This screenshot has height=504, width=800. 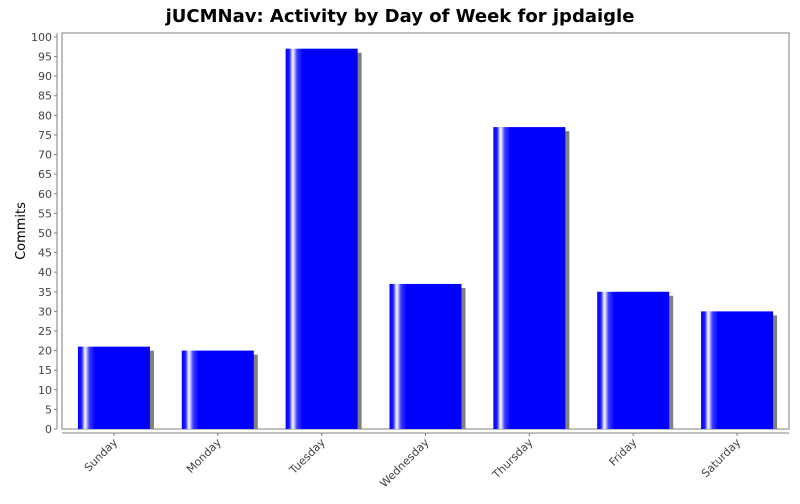 I want to click on y-tick-label: 50, so click(x=45, y=233).